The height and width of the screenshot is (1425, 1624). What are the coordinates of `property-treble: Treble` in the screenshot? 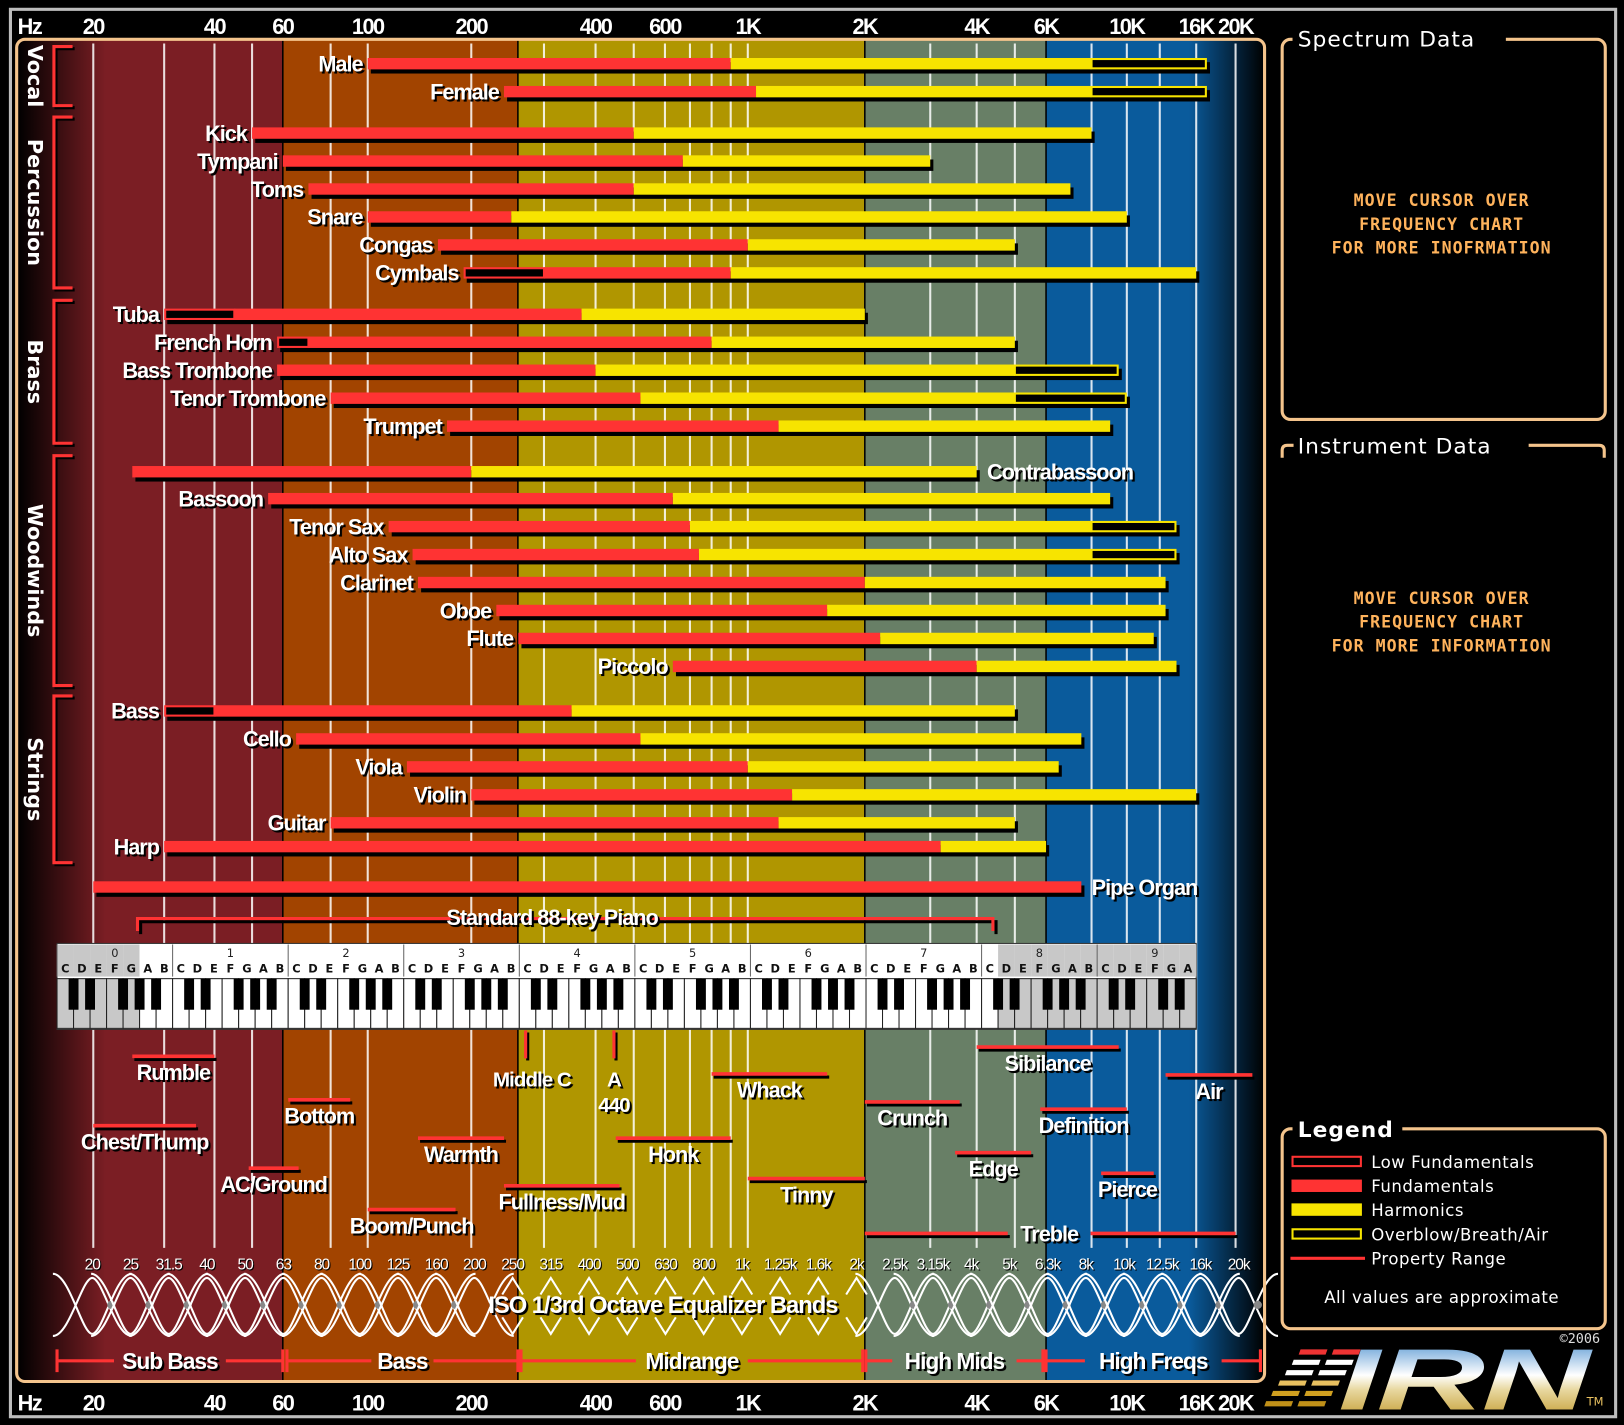 It's located at (1051, 1234).